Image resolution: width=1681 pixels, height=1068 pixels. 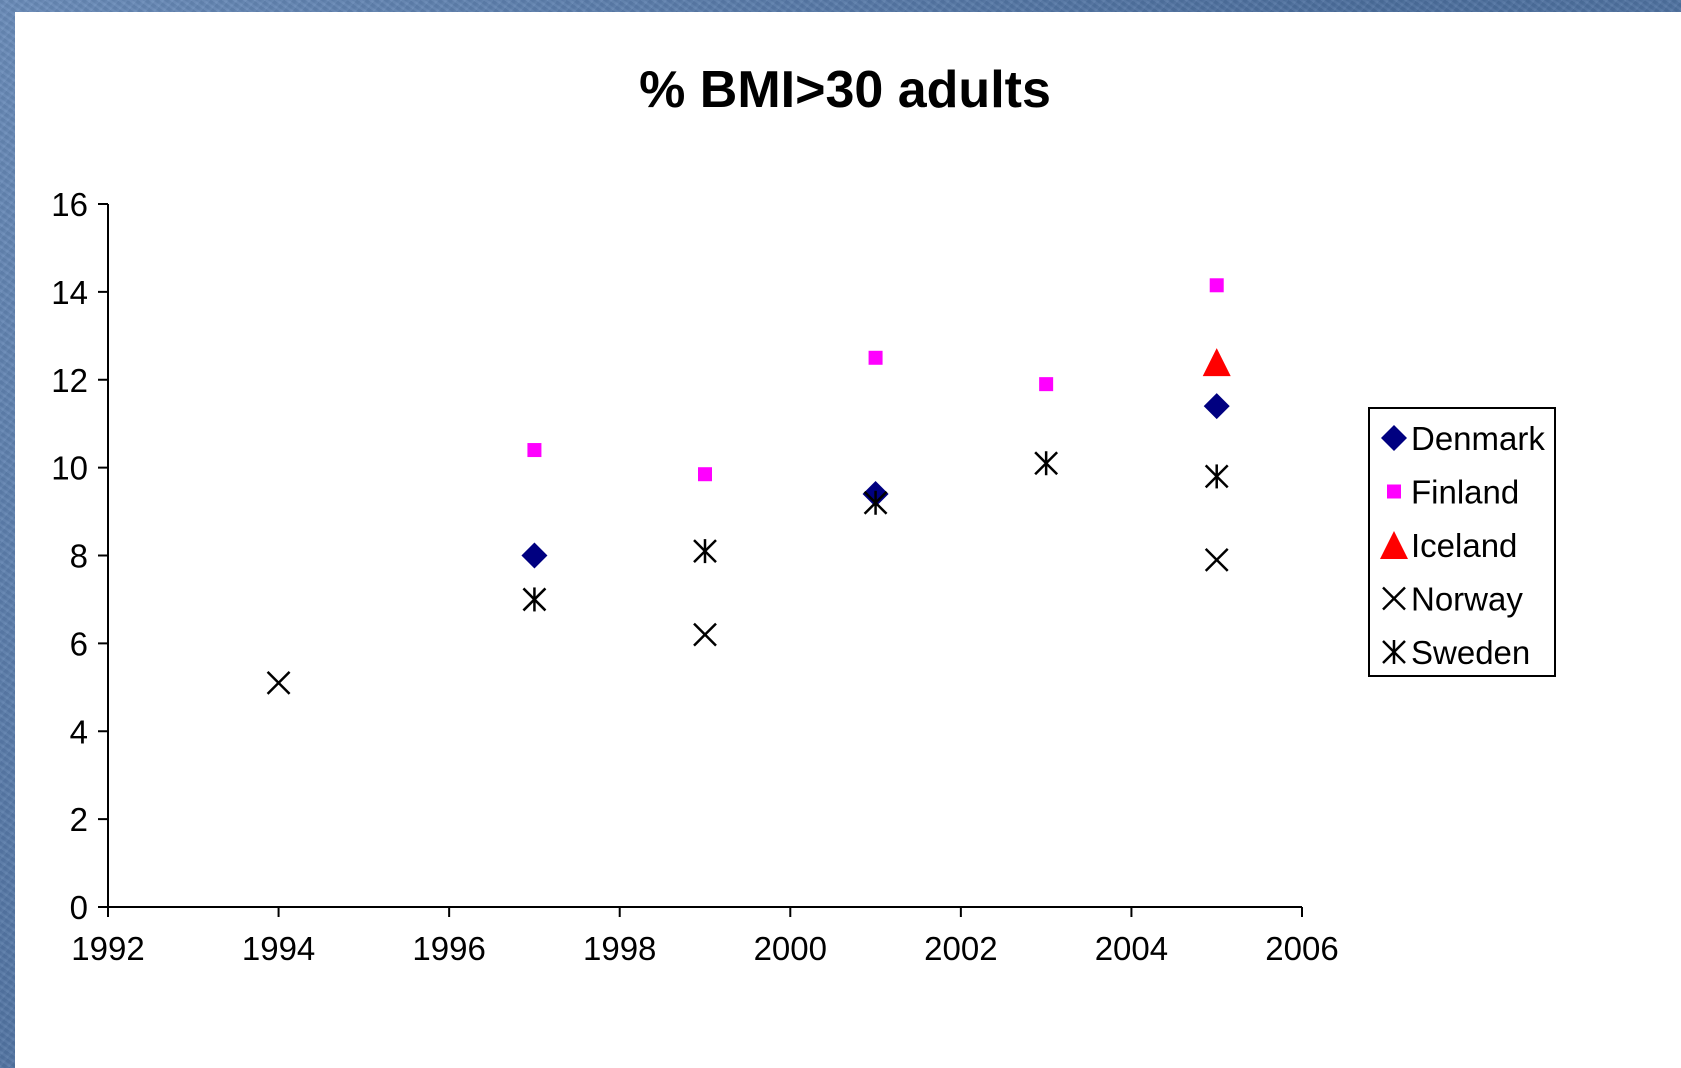 What do you see at coordinates (1478, 438) in the screenshot?
I see `legend-label-denmark: Denmark` at bounding box center [1478, 438].